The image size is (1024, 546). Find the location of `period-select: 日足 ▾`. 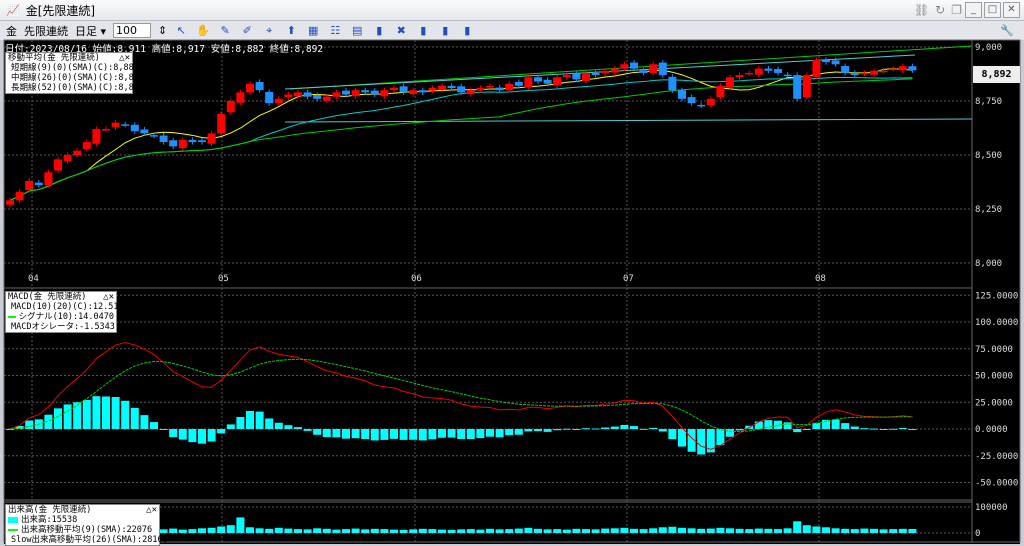

period-select: 日足 ▾ is located at coordinates (91, 31).